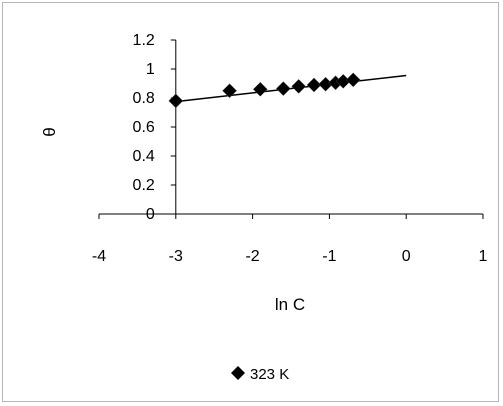  I want to click on x-tick-label: 0, so click(406, 256).